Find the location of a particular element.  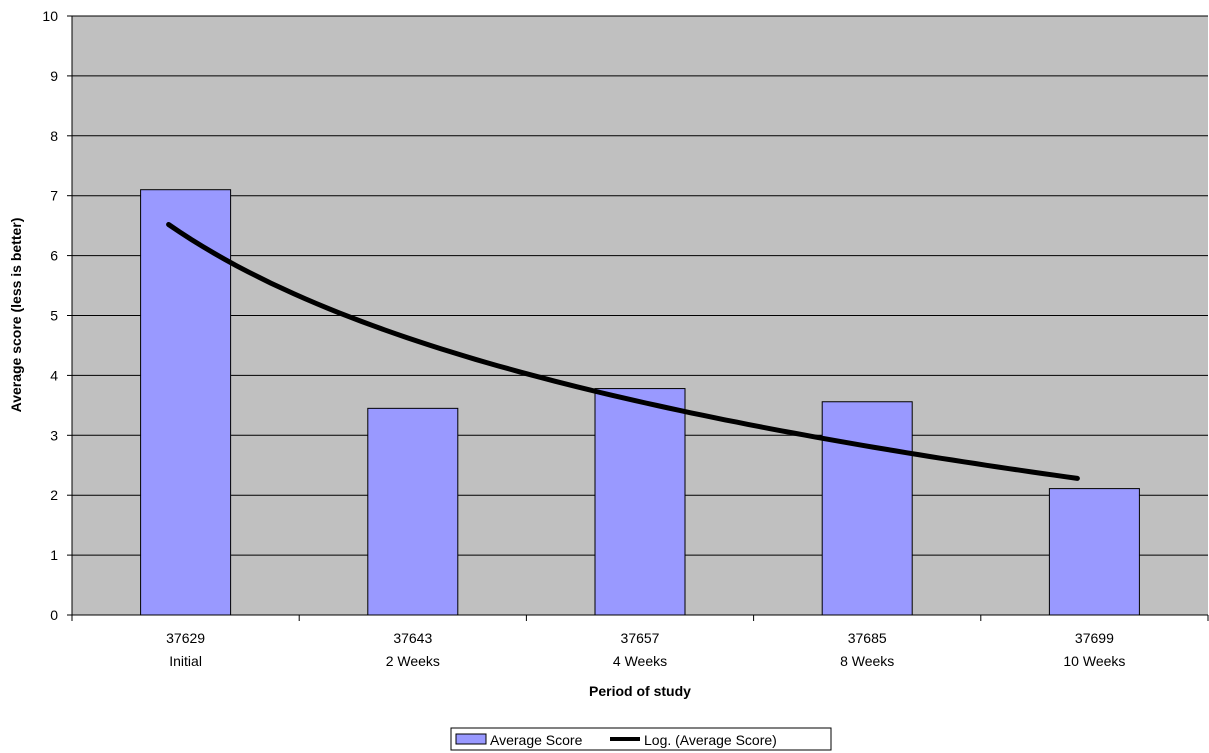

y-tick-label: 6 is located at coordinates (54, 256).